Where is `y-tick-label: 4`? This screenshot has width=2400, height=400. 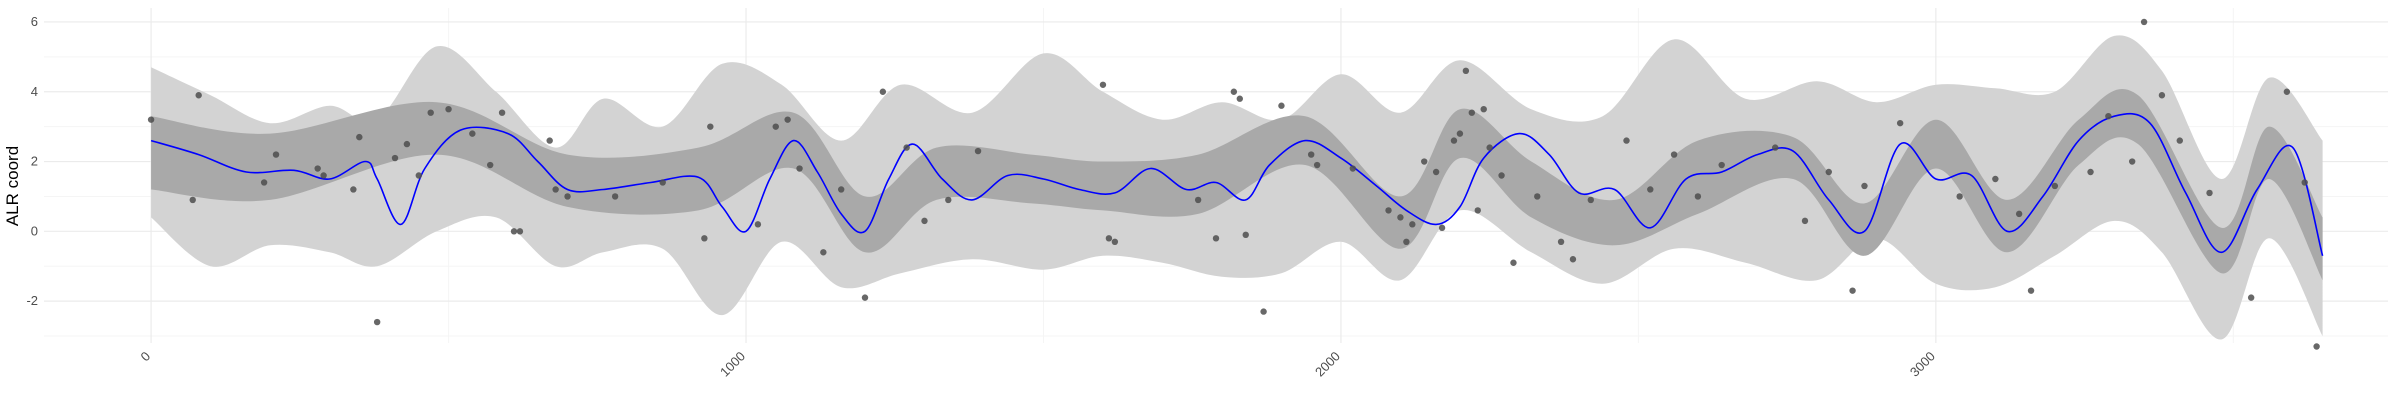
y-tick-label: 4 is located at coordinates (34, 91).